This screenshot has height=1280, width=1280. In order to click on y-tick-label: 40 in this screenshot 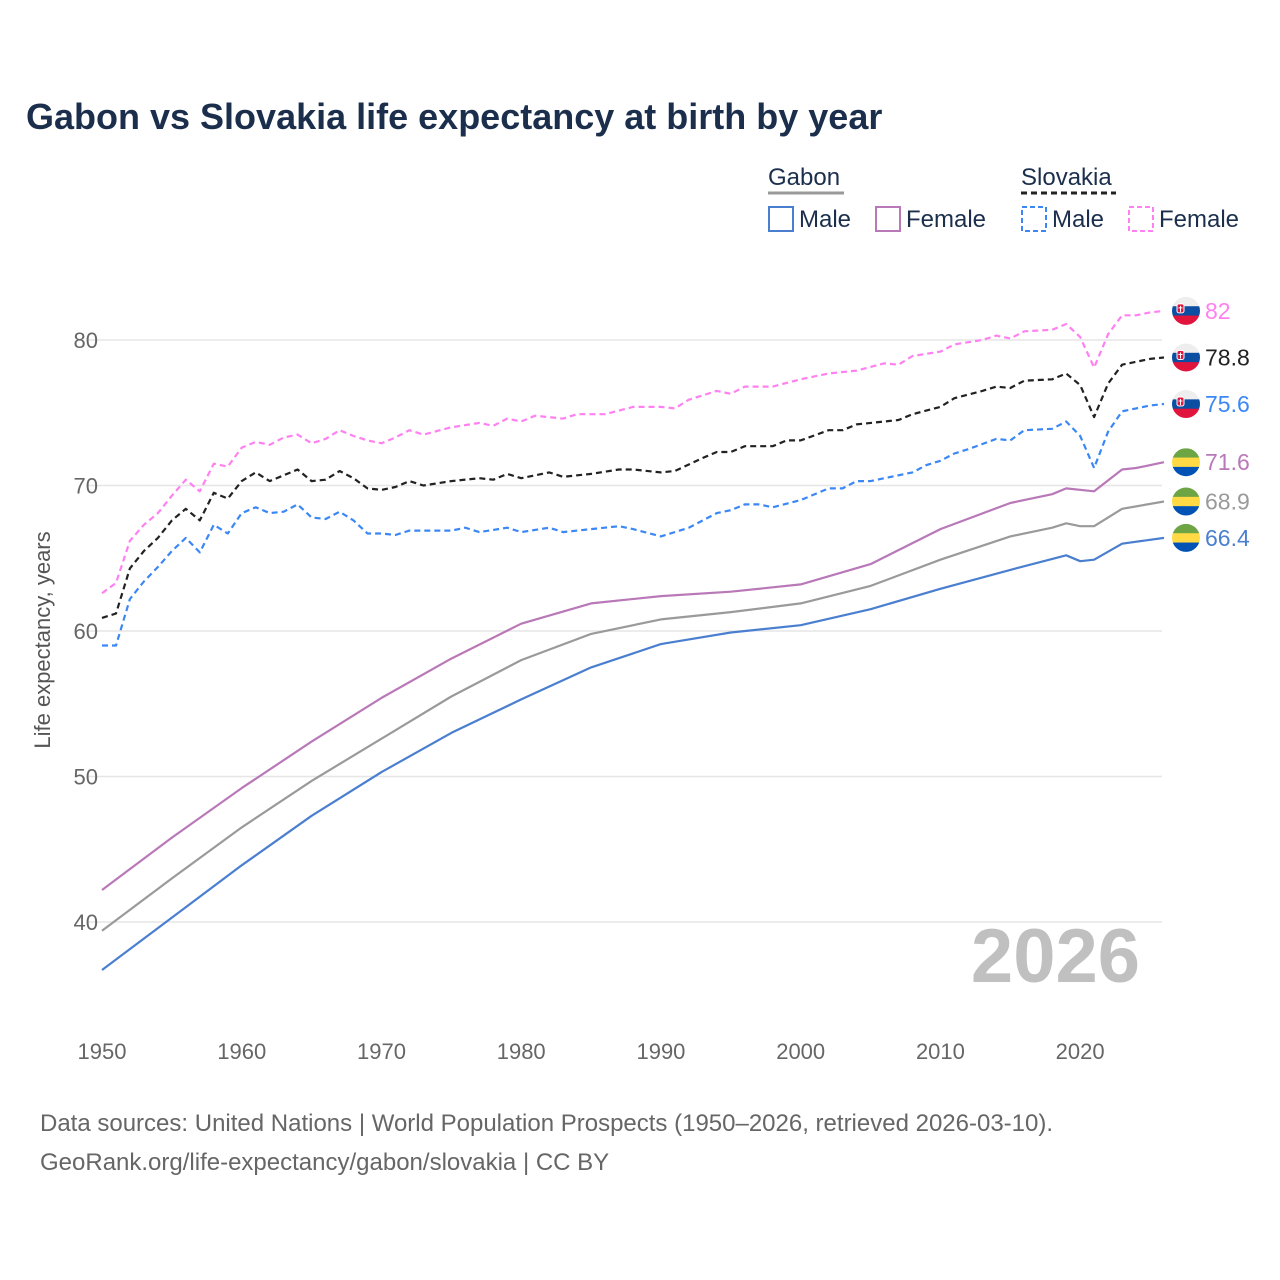, I will do `click(86, 922)`.